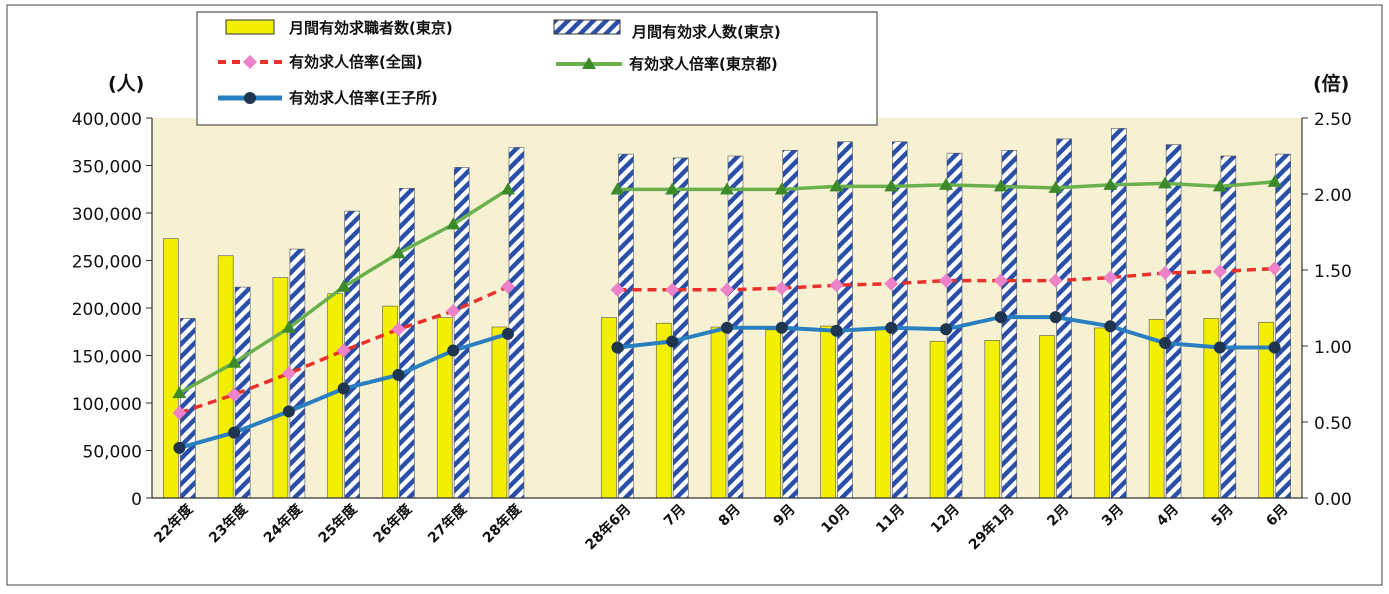 Image resolution: width=1389 pixels, height=594 pixels. What do you see at coordinates (1331, 83) in the screenshot?
I see `y-right-axis-label: (倍)` at bounding box center [1331, 83].